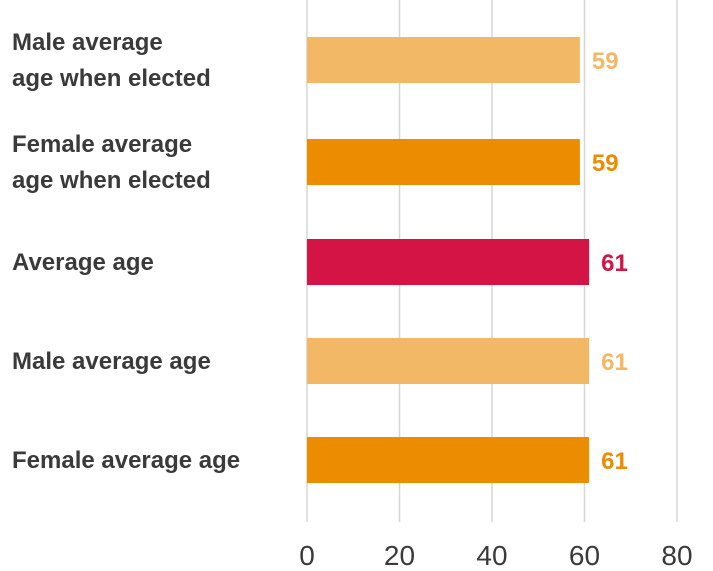  I want to click on x-tick-label-80: 80, so click(676, 555).